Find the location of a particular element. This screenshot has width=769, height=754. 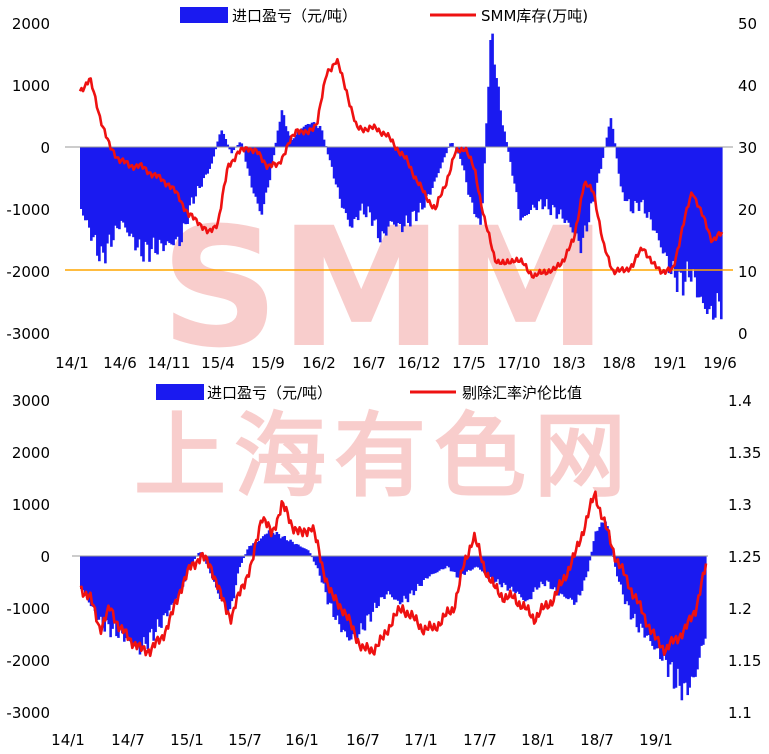

legend-2-bar-swatch is located at coordinates (180, 392).